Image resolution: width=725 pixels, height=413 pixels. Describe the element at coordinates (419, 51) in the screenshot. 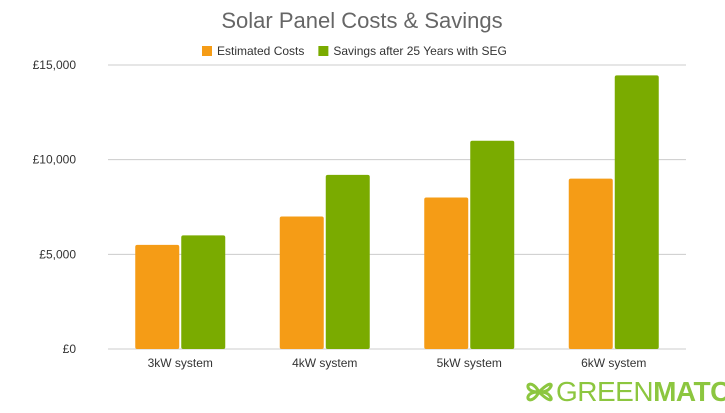

I see `legend-label: Savings after 25 Years with SEG` at that location.